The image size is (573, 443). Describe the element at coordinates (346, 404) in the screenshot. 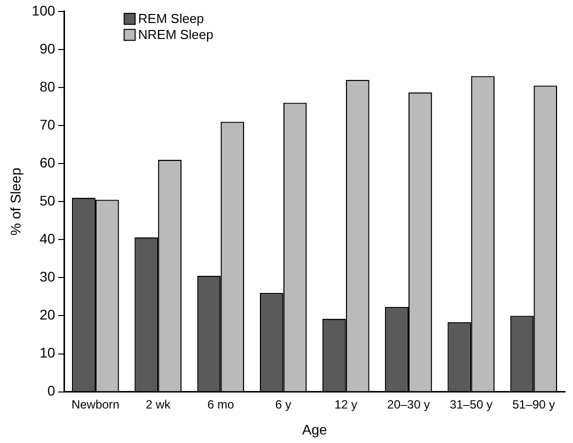

I see `x-tick-label: 12 y` at that location.